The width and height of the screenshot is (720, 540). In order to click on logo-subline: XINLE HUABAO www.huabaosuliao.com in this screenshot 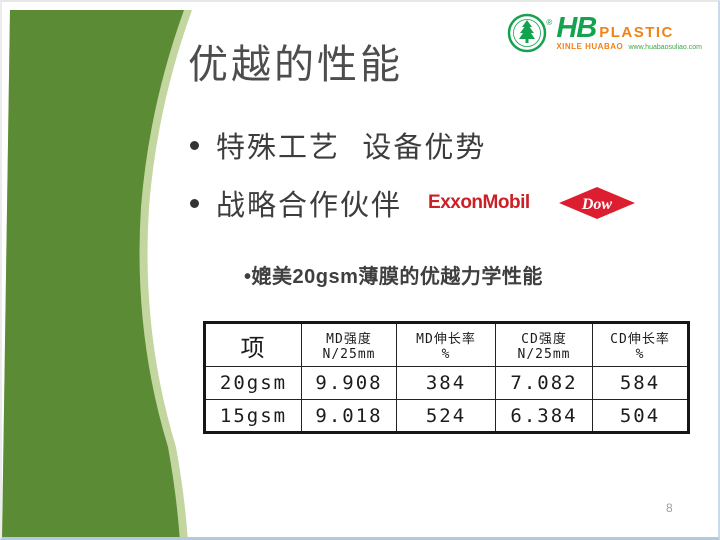, I will do `click(629, 46)`.